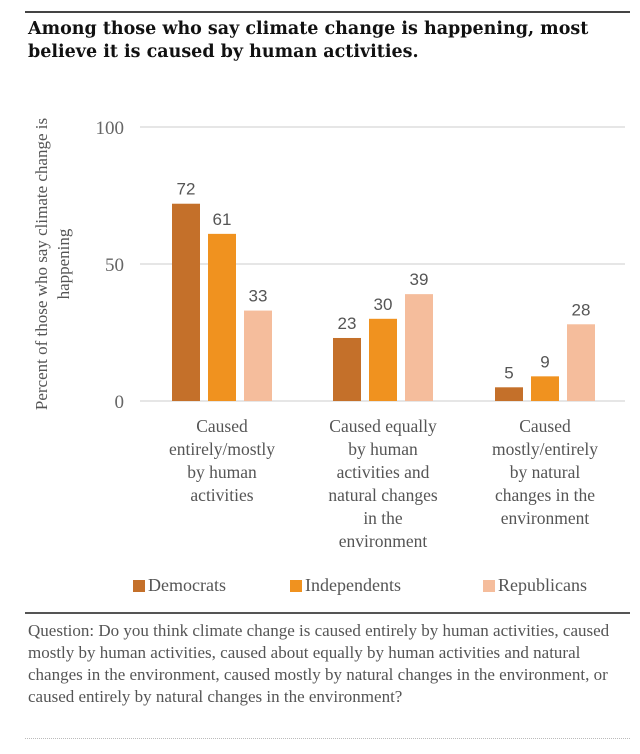 The height and width of the screenshot is (754, 640). I want to click on legend-label: Democrats, so click(187, 585).